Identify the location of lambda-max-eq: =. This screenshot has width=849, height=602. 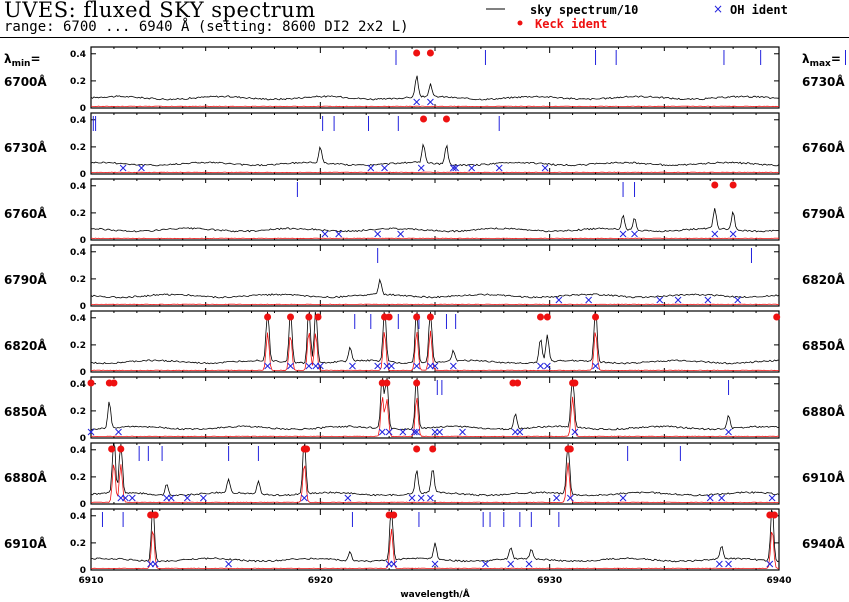
(836, 59).